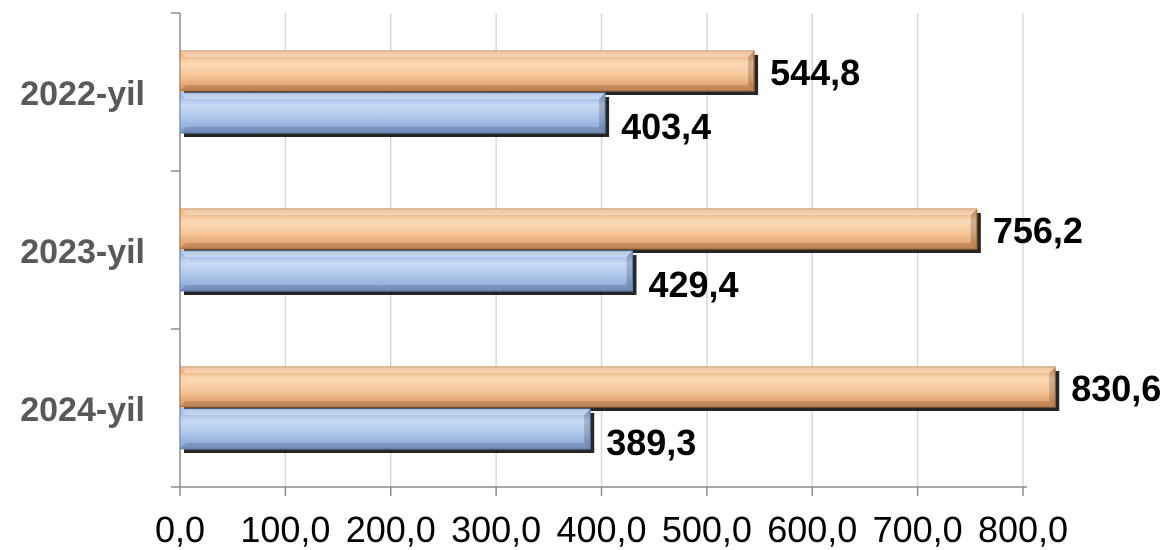  Describe the element at coordinates (651, 442) in the screenshot. I see `data-label: 389,3` at that location.